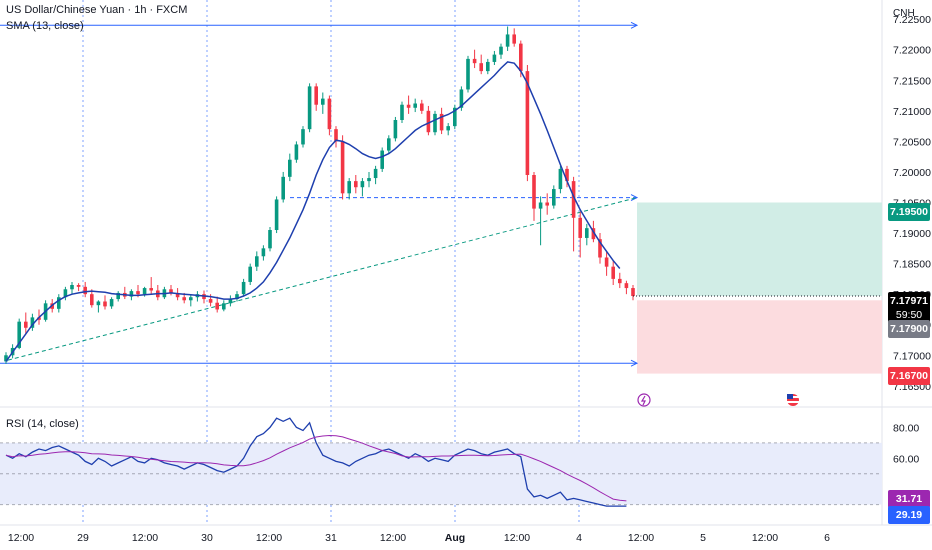 The height and width of the screenshot is (550, 932). Describe the element at coordinates (634, 198) in the screenshot. I see `arrow-icon` at that location.